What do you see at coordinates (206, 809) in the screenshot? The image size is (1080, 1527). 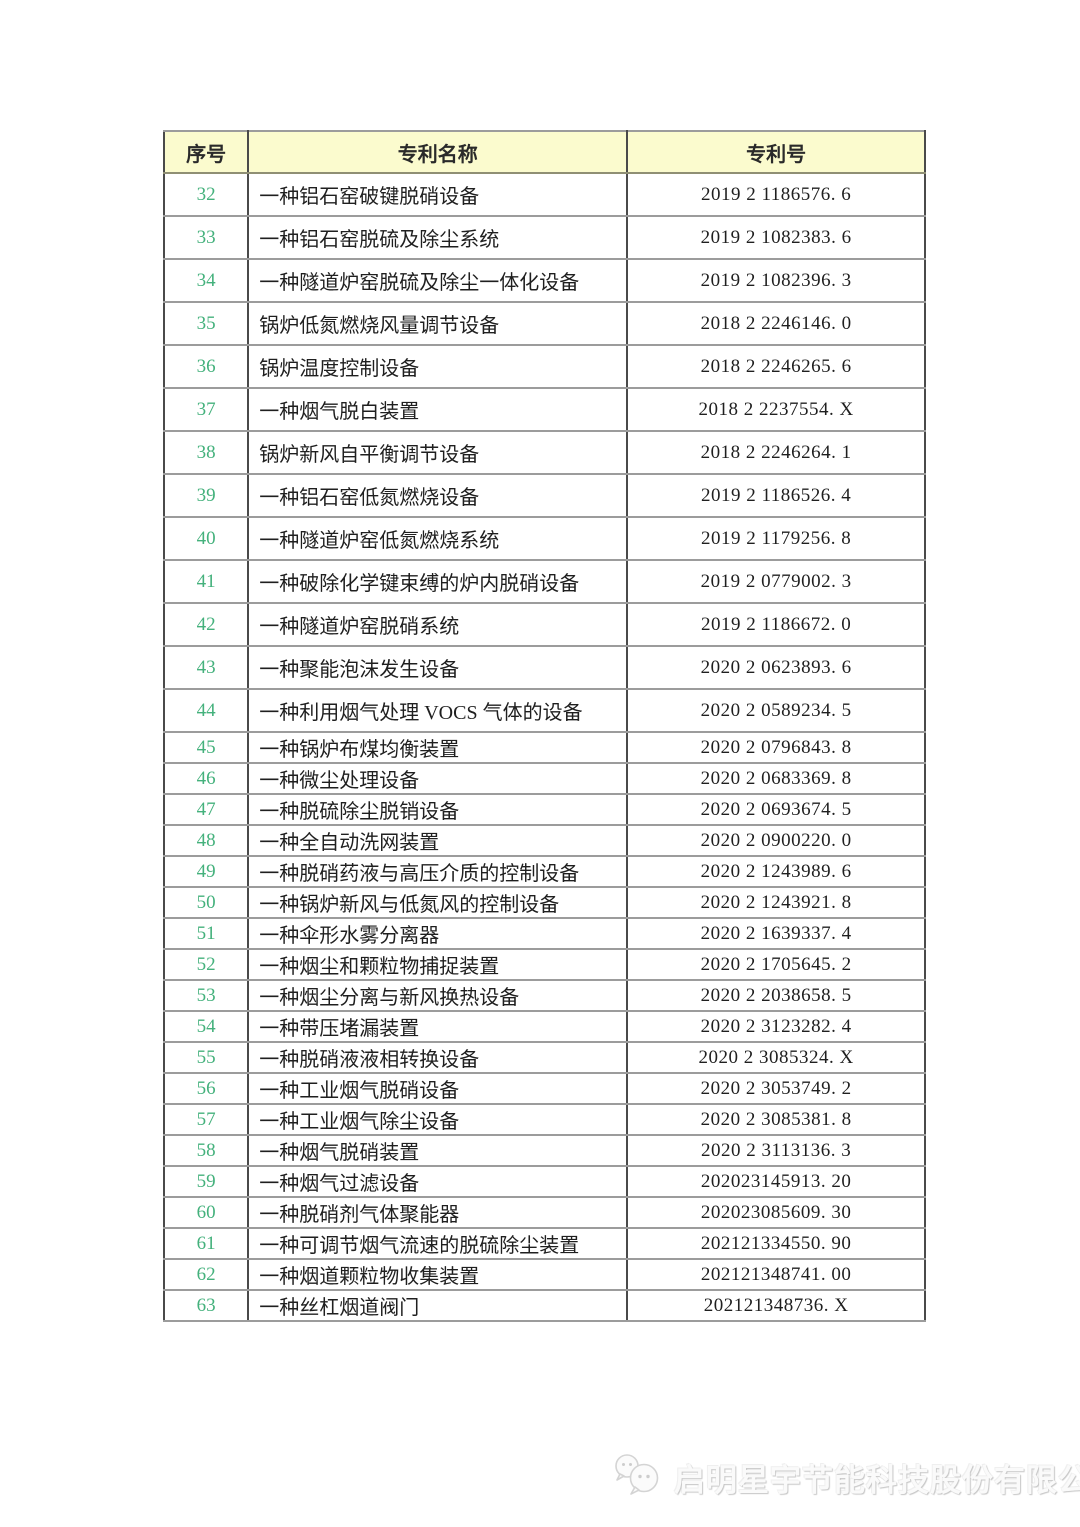 I see `serial-cell: 47` at bounding box center [206, 809].